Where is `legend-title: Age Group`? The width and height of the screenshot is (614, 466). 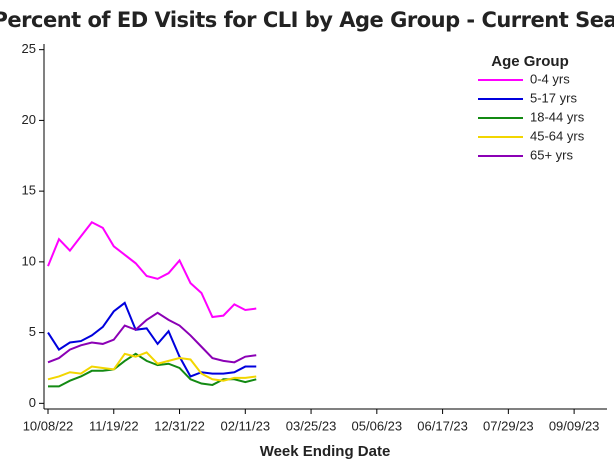 legend-title: Age Group is located at coordinates (530, 61).